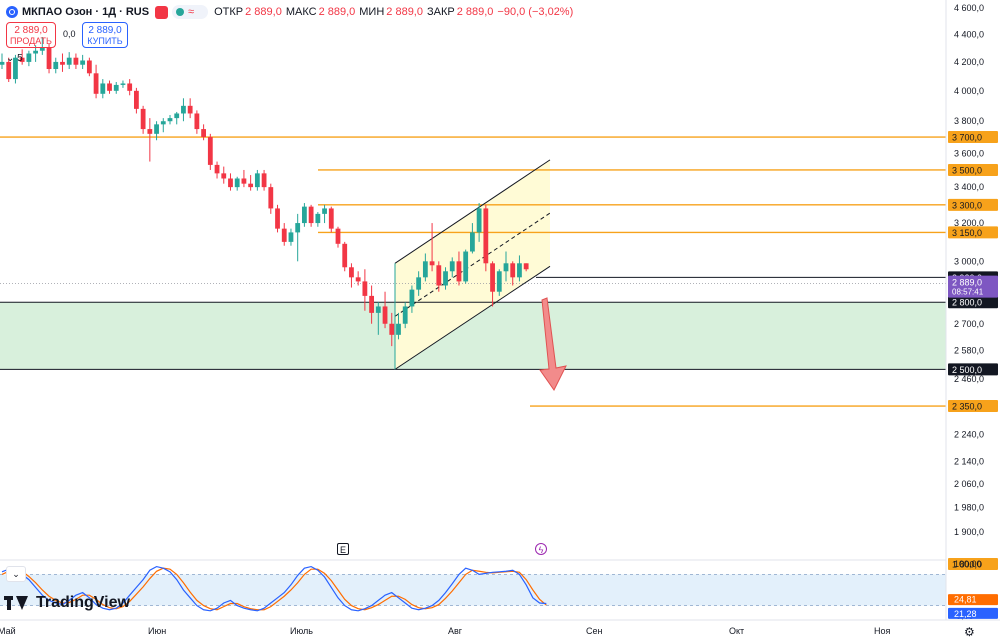  I want to click on price-tick-label: 2 060,0, so click(969, 484).